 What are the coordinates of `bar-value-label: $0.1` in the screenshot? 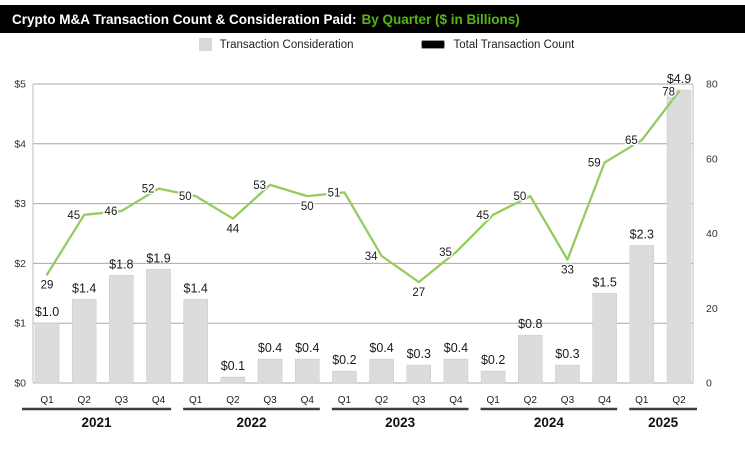 It's located at (233, 366).